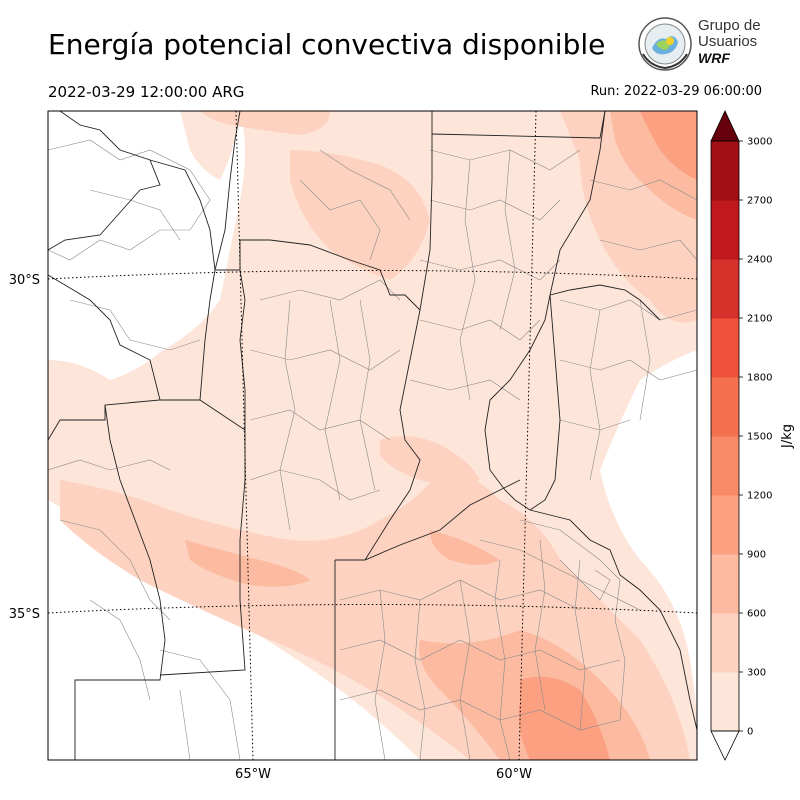 The height and width of the screenshot is (800, 800). What do you see at coordinates (728, 41) in the screenshot?
I see `logo-line-2: Usuarios` at bounding box center [728, 41].